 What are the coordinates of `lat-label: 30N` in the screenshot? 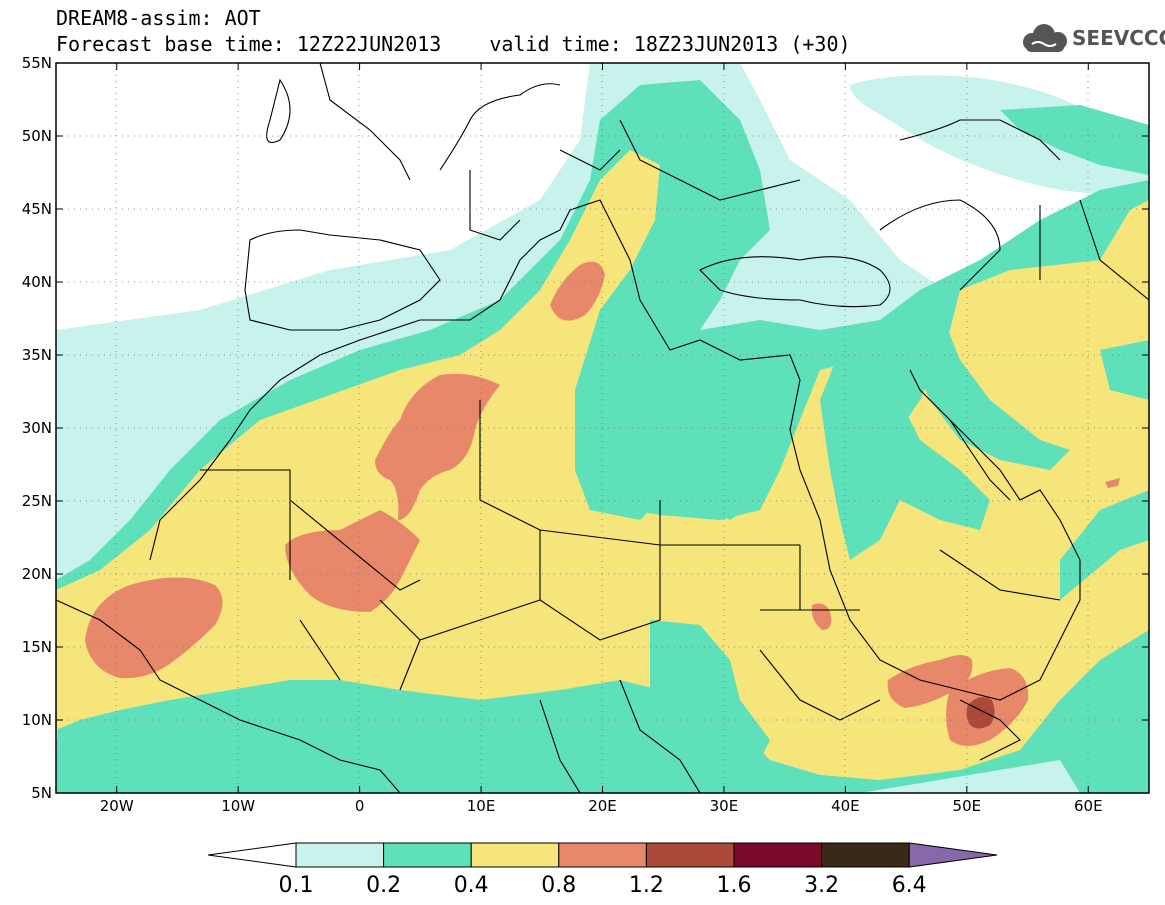 It's located at (37, 428).